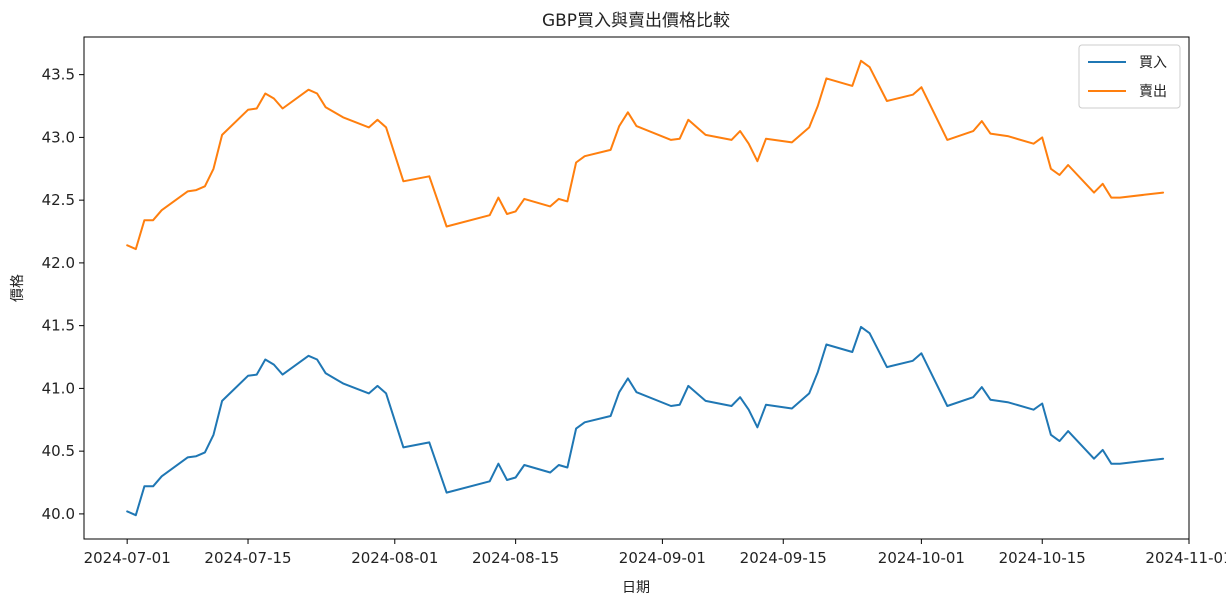  What do you see at coordinates (58, 137) in the screenshot?
I see `y-tick-label: 43.0` at bounding box center [58, 137].